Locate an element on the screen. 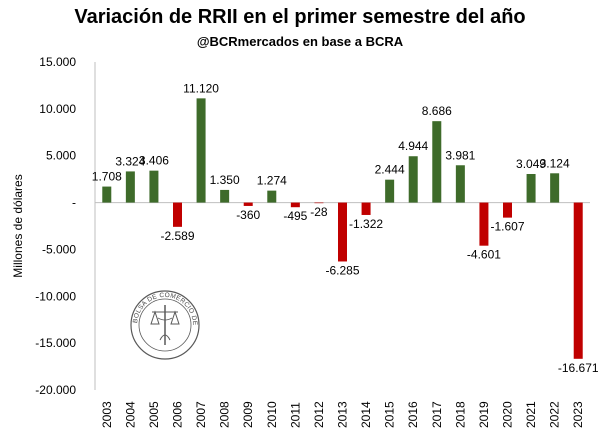 This screenshot has height=434, width=600. data-label-2016: 4.944 is located at coordinates (413, 146).